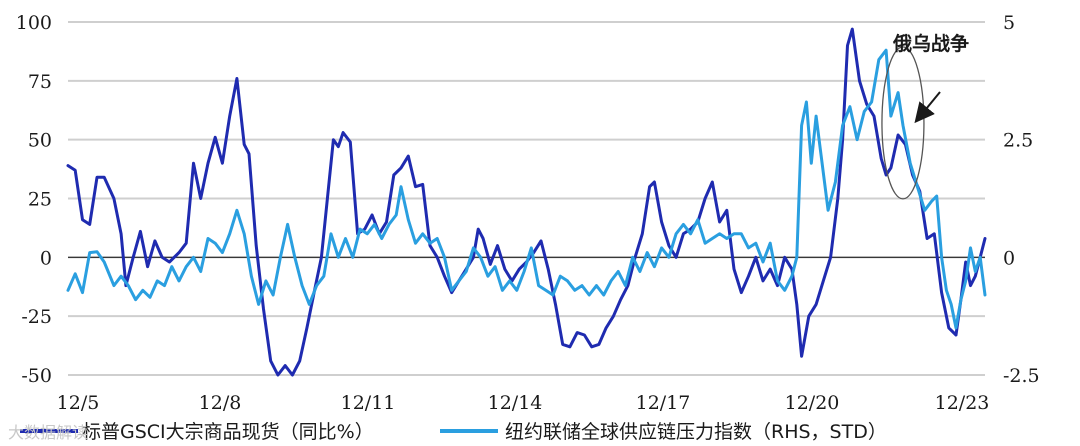  Describe the element at coordinates (930, 43) in the screenshot. I see `annotation-label: 俄乌战争` at that location.